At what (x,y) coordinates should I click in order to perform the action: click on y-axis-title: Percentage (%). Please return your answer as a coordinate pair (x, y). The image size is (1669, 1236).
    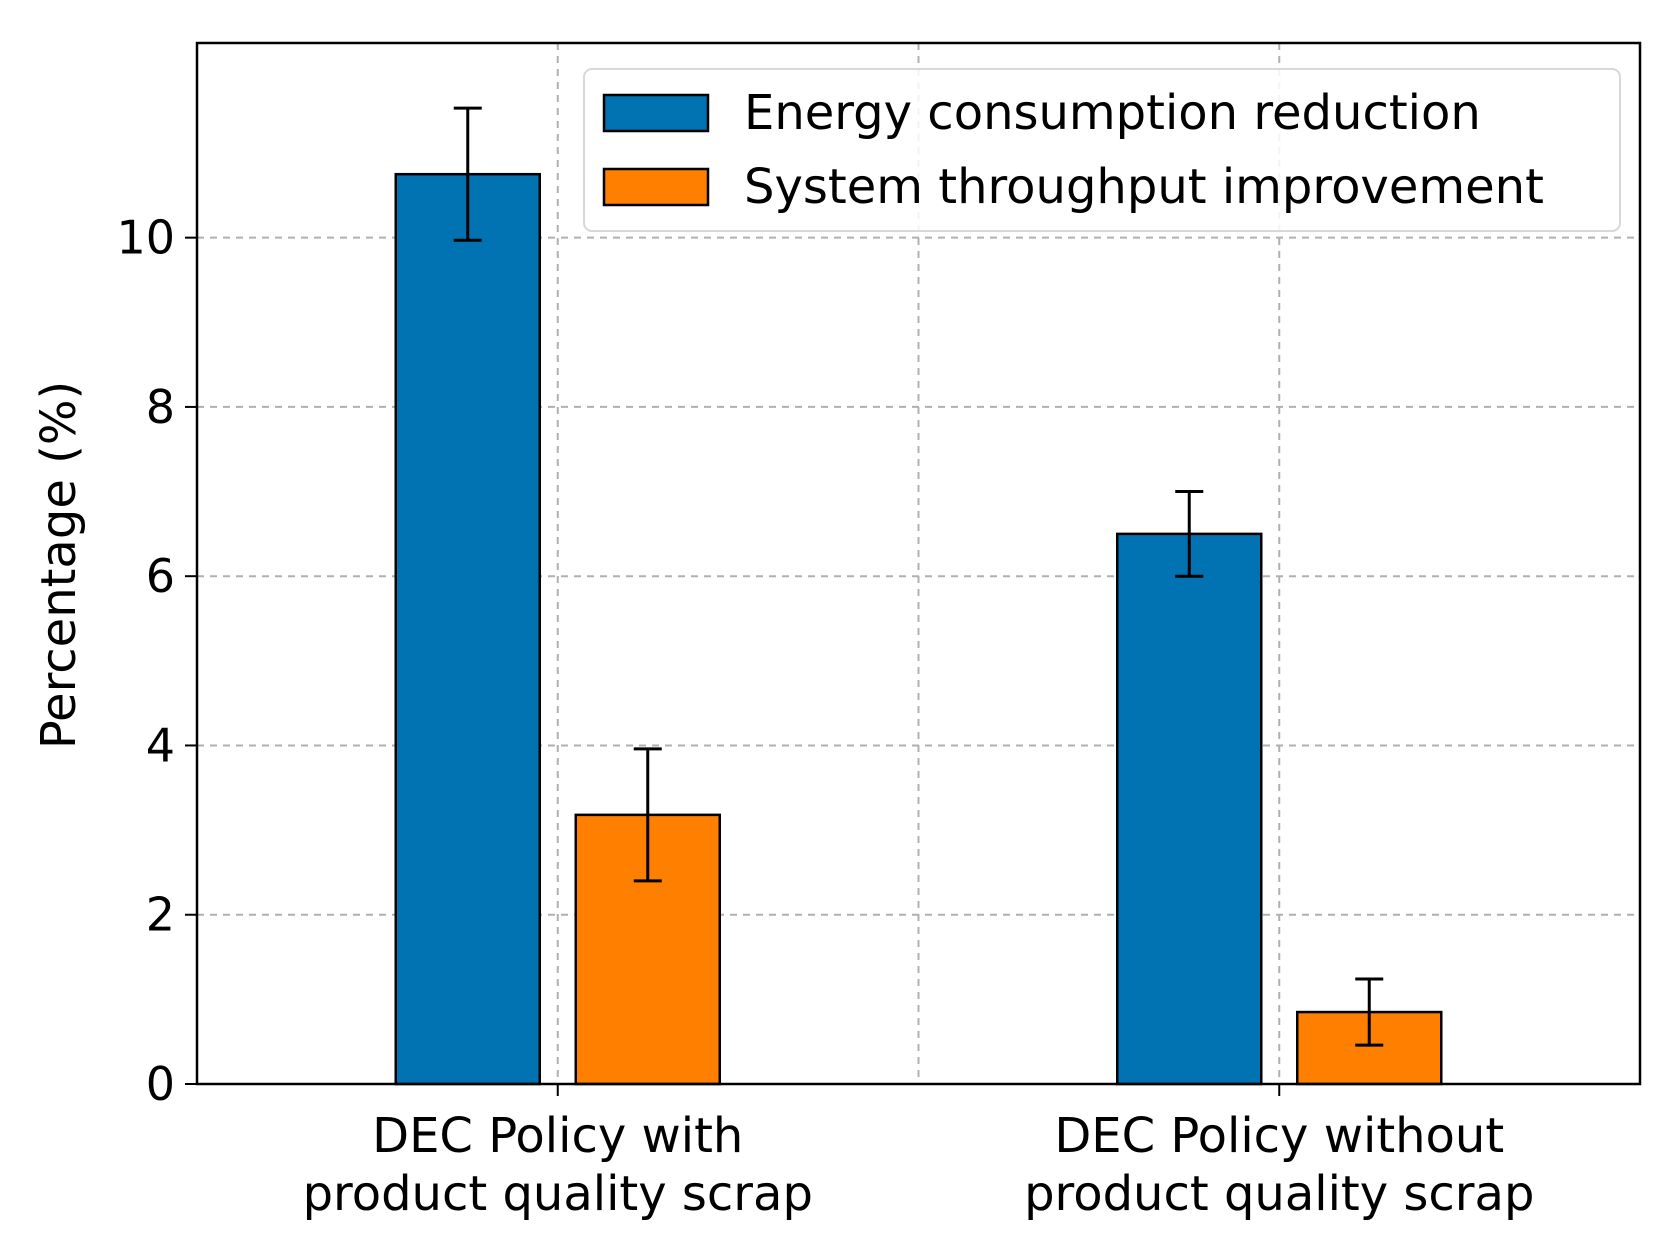
    Looking at the image, I should click on (59, 565).